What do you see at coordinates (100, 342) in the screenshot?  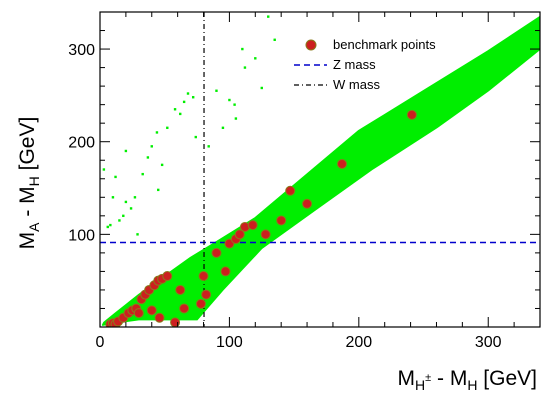 I see `x-tick-label: 0` at bounding box center [100, 342].